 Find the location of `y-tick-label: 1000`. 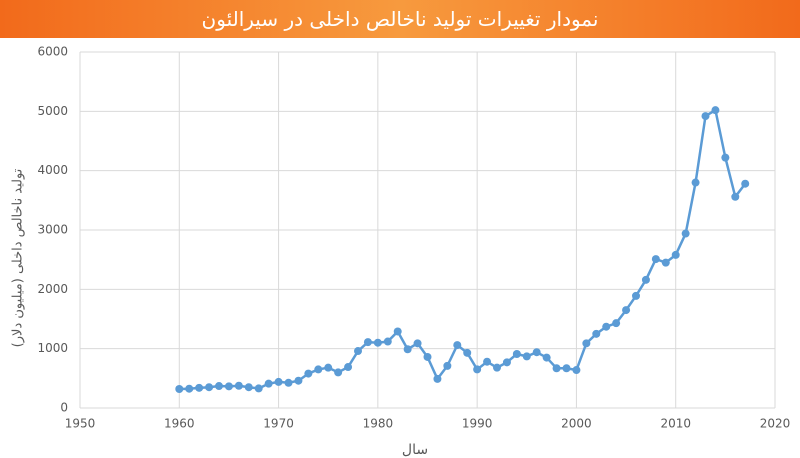

y-tick-label: 1000 is located at coordinates (52, 348).